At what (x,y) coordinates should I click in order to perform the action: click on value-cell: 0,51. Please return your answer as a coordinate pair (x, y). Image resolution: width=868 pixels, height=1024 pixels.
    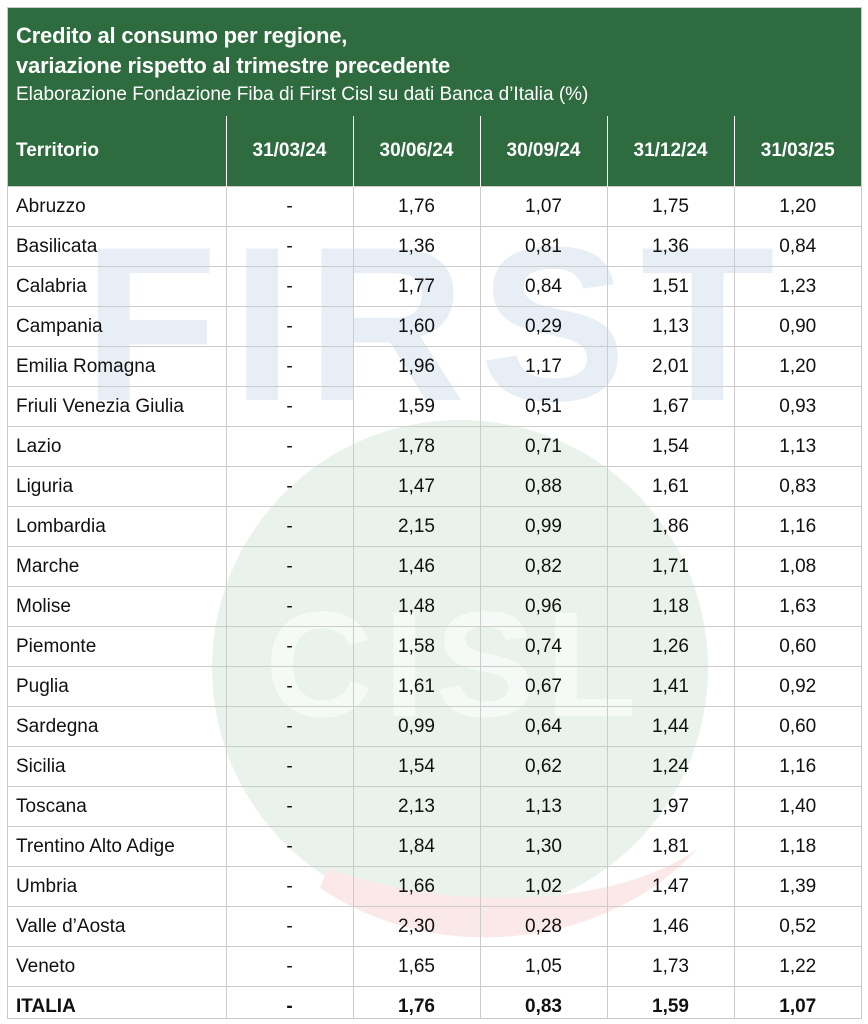
    Looking at the image, I should click on (543, 406).